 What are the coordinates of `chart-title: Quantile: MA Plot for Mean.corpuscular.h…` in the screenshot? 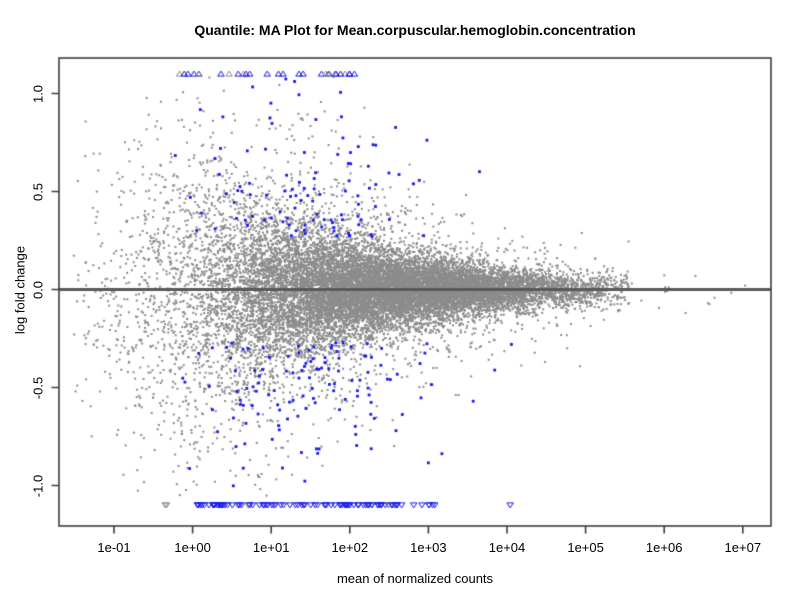 It's located at (415, 30).